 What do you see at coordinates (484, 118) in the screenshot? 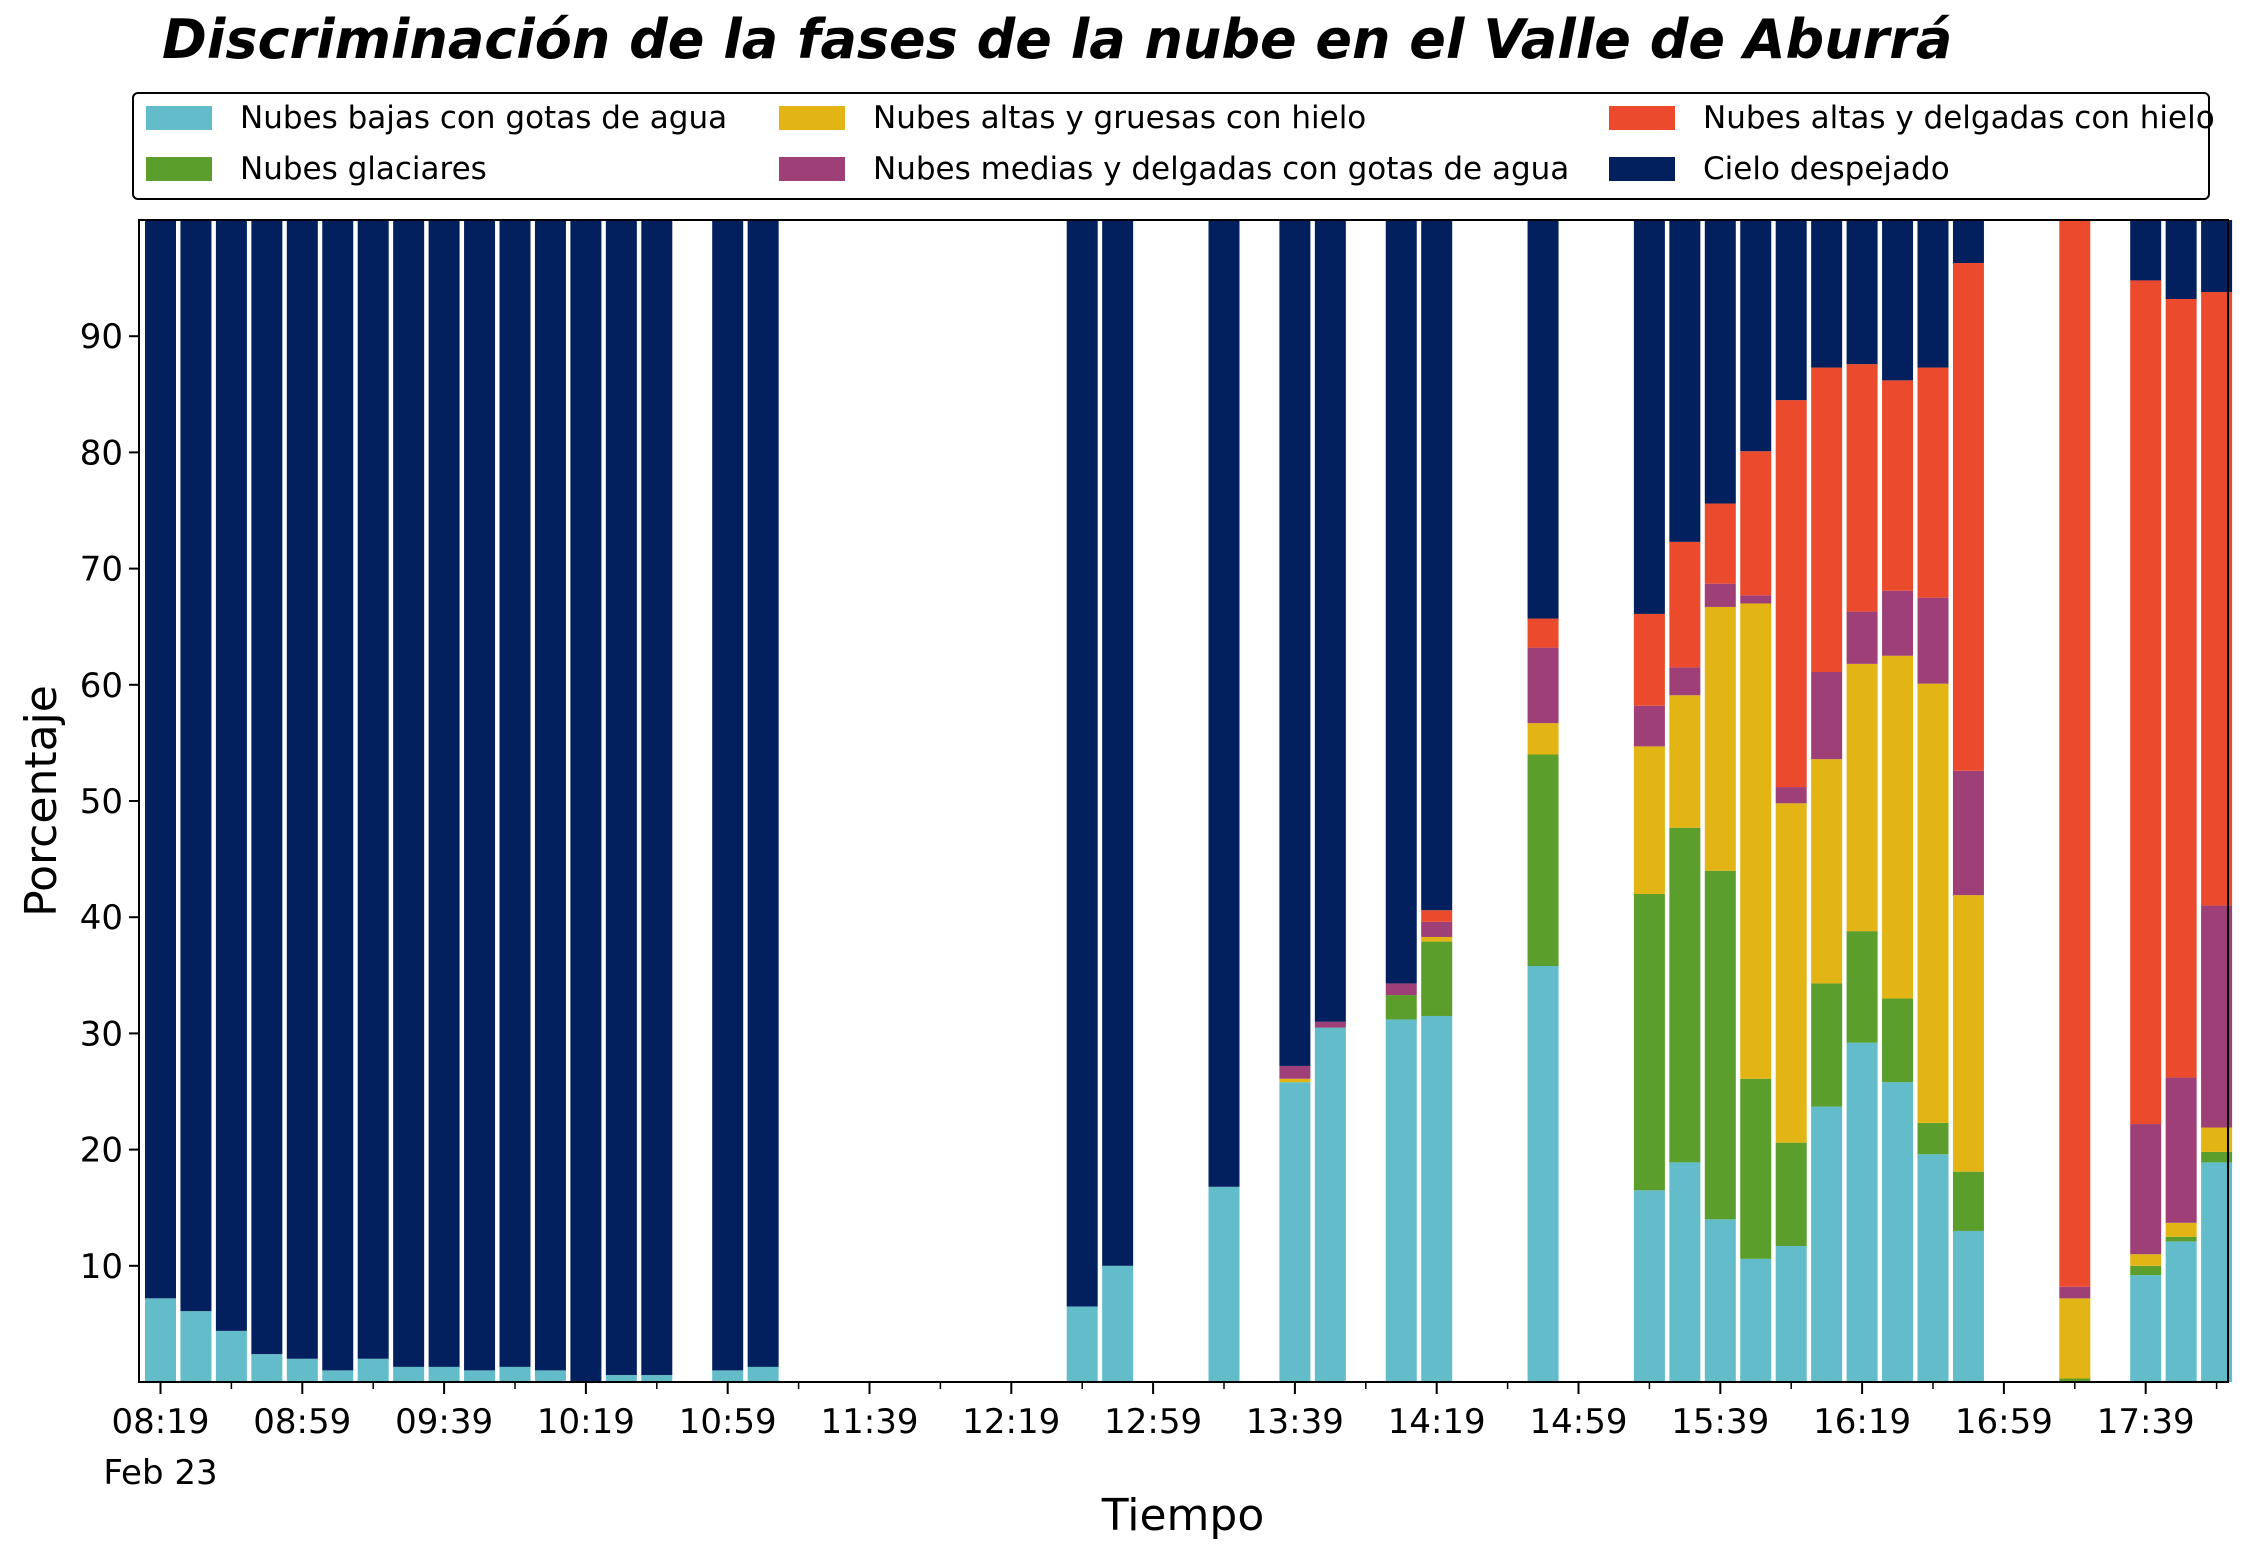
I see `legend-label: Nubes bajas con gotas de agua` at bounding box center [484, 118].